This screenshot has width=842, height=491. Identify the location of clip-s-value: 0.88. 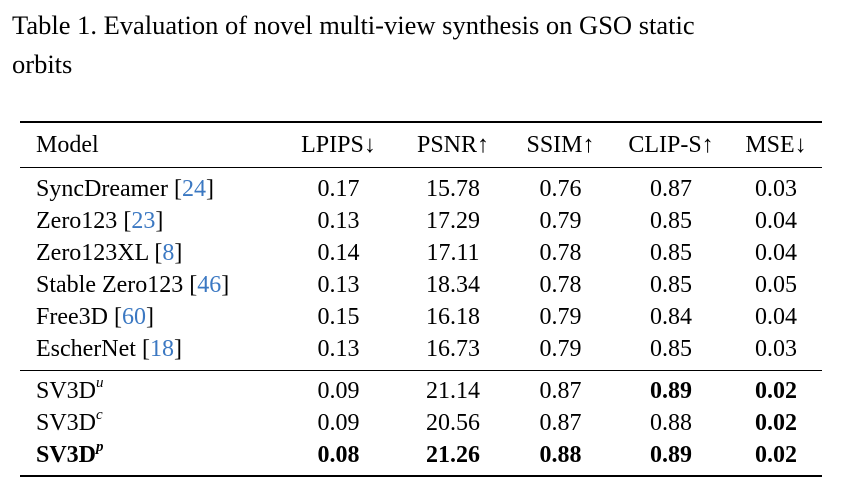
(671, 422).